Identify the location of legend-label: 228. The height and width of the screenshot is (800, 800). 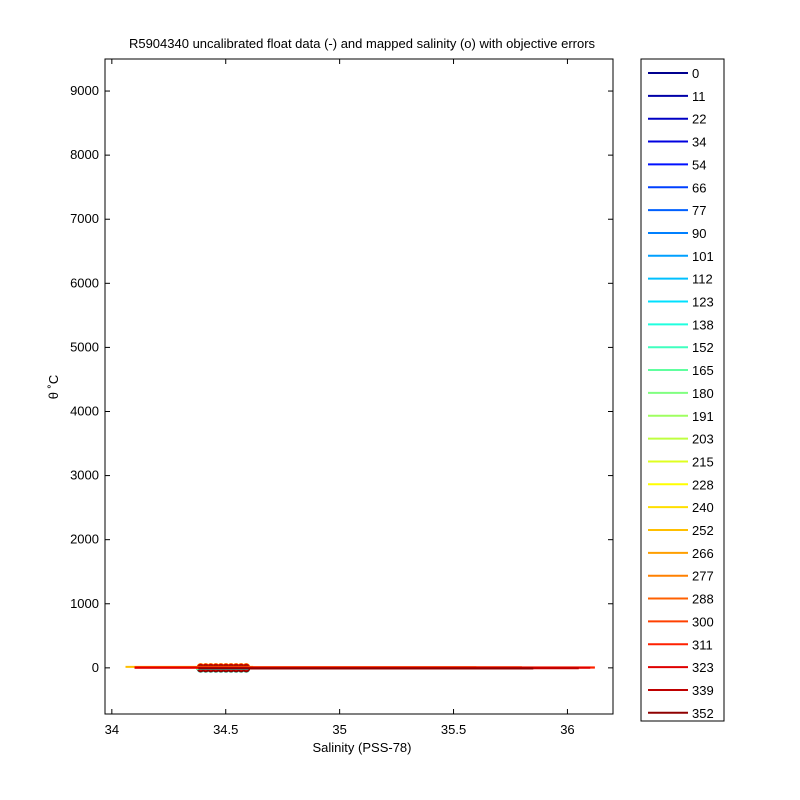
(703, 484).